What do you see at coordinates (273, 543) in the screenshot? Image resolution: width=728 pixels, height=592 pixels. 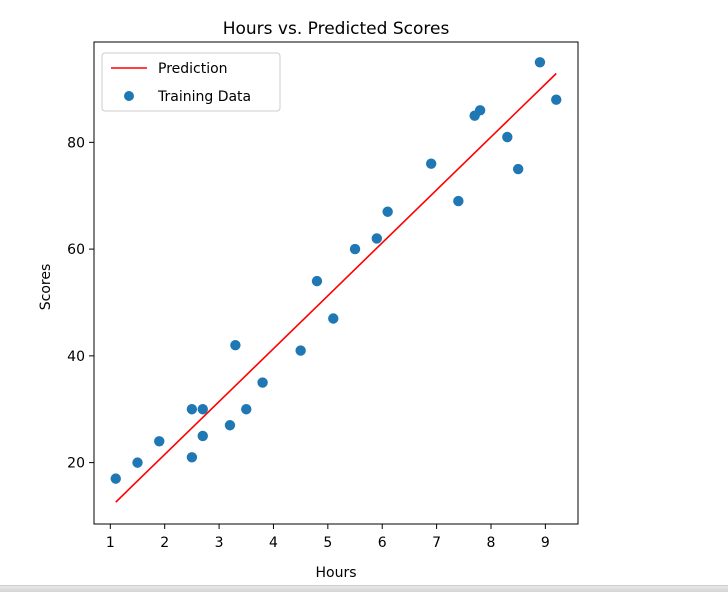 I see `x-tick-label: 4` at bounding box center [273, 543].